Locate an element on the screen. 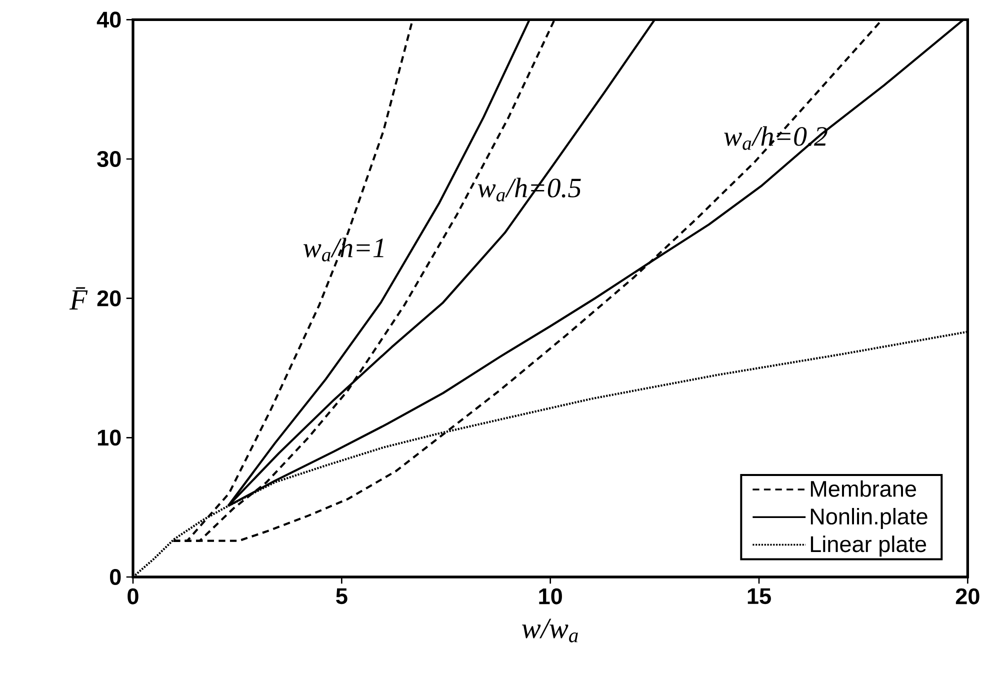  y-tick-label: 30 is located at coordinates (109, 159).